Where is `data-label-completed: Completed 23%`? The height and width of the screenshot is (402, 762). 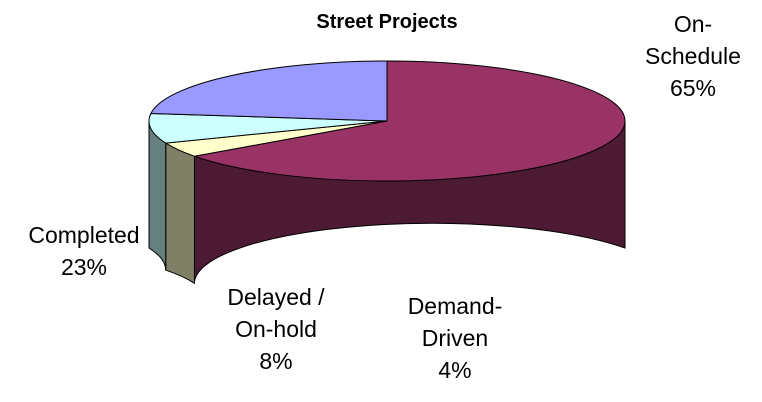 data-label-completed: Completed 23% is located at coordinates (83, 251).